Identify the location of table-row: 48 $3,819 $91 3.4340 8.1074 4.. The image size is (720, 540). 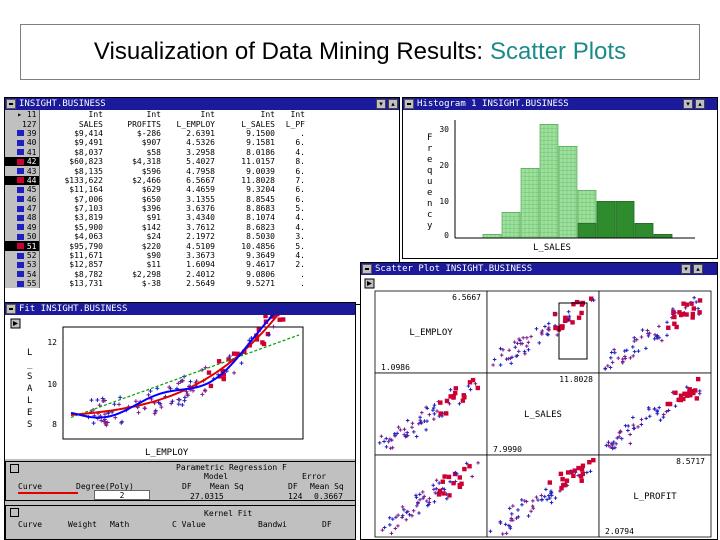
(156, 218).